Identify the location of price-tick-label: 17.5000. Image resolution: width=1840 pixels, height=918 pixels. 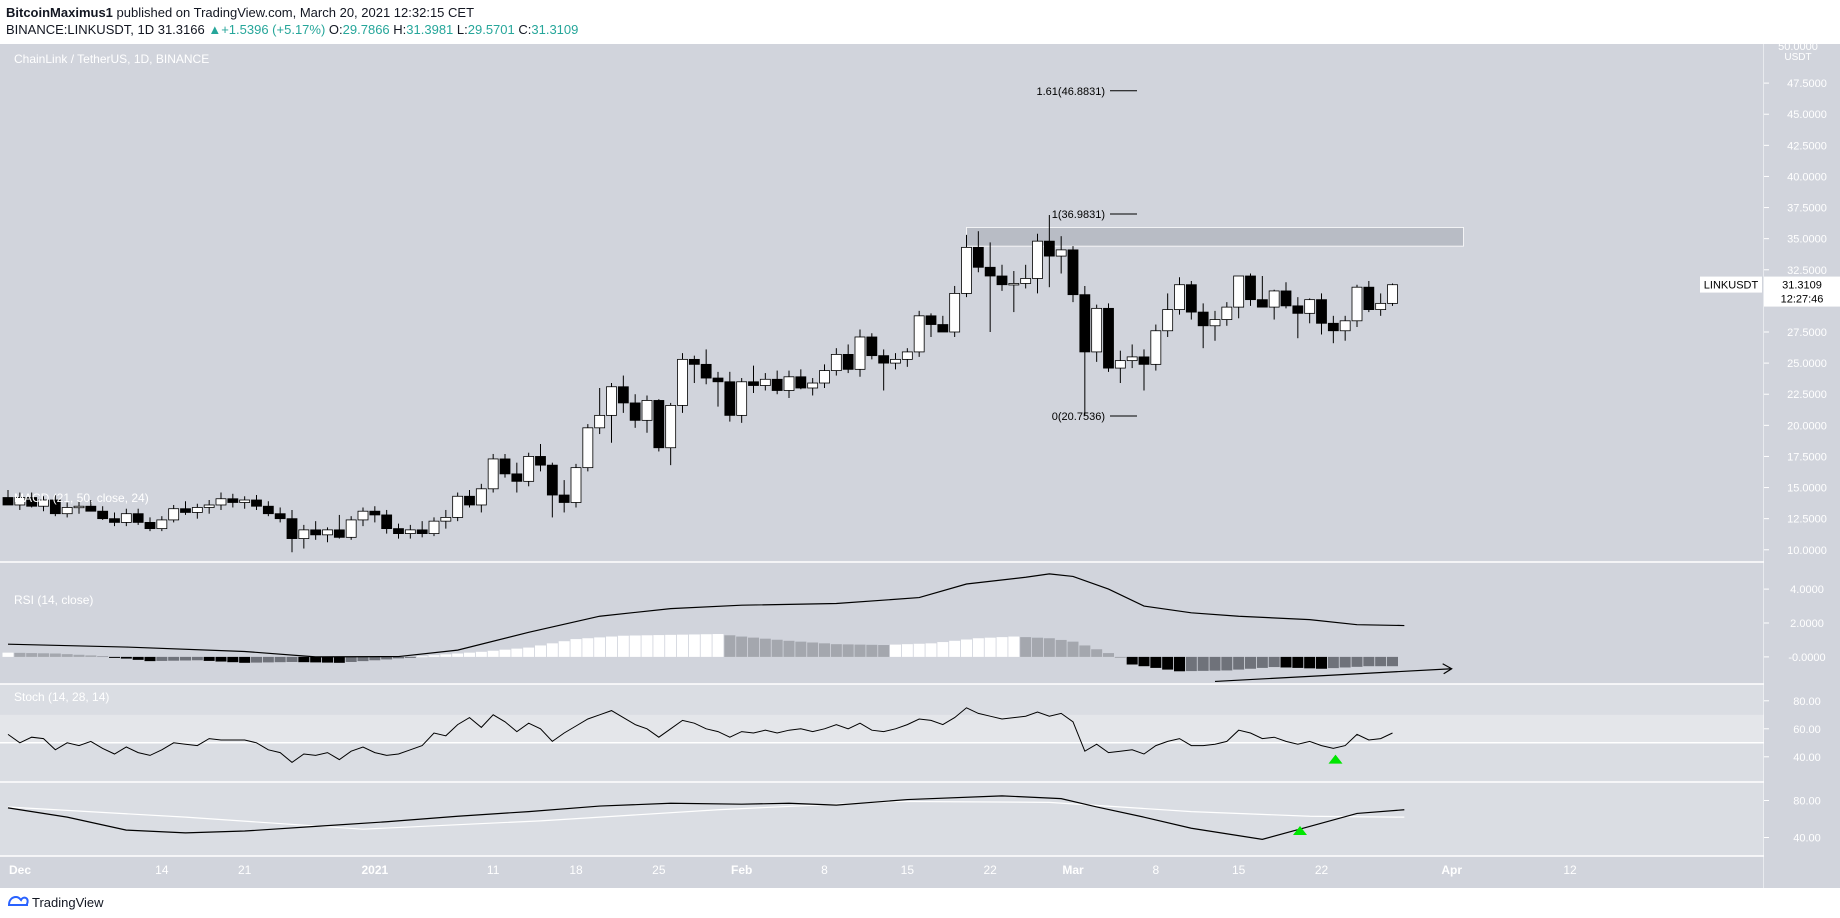
(1807, 457).